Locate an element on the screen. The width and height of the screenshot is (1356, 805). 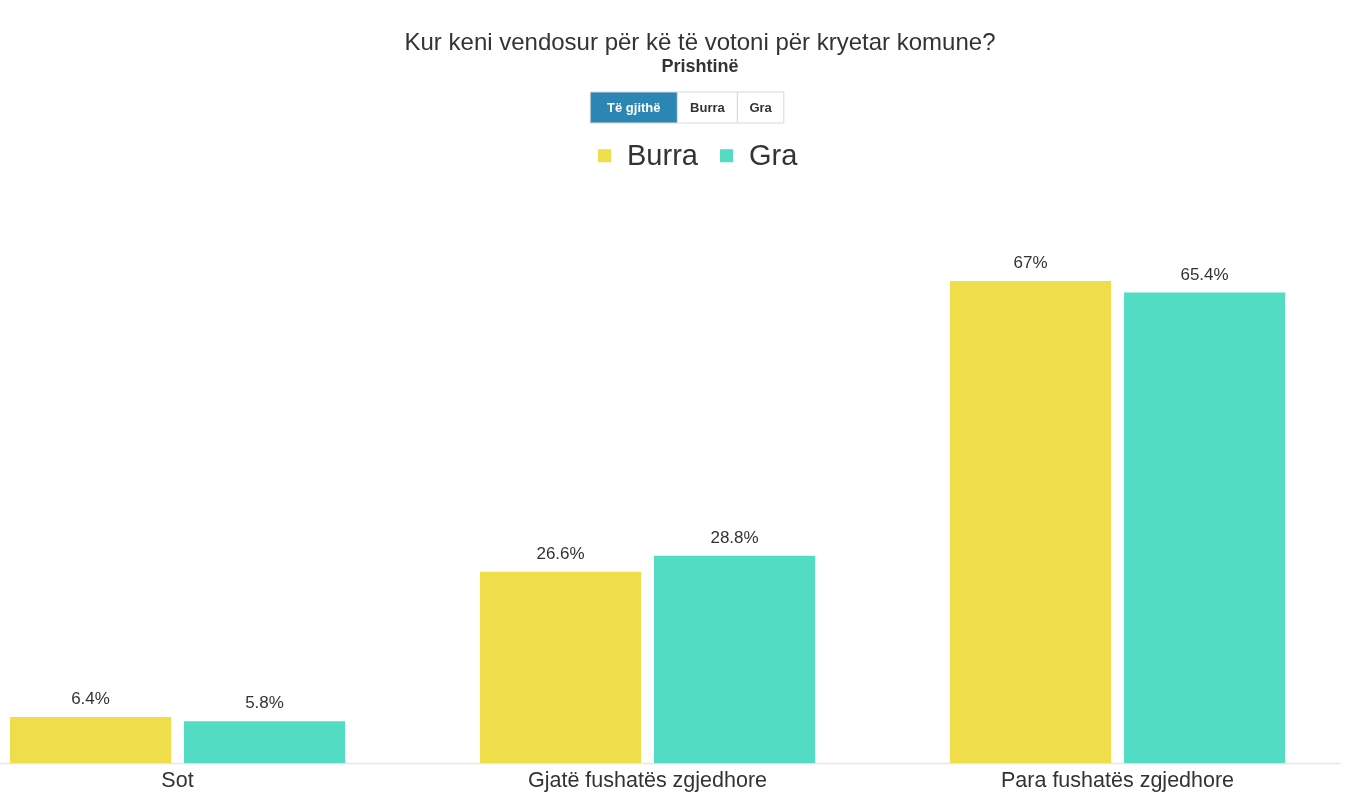
data-label: 28.8% is located at coordinates (734, 537).